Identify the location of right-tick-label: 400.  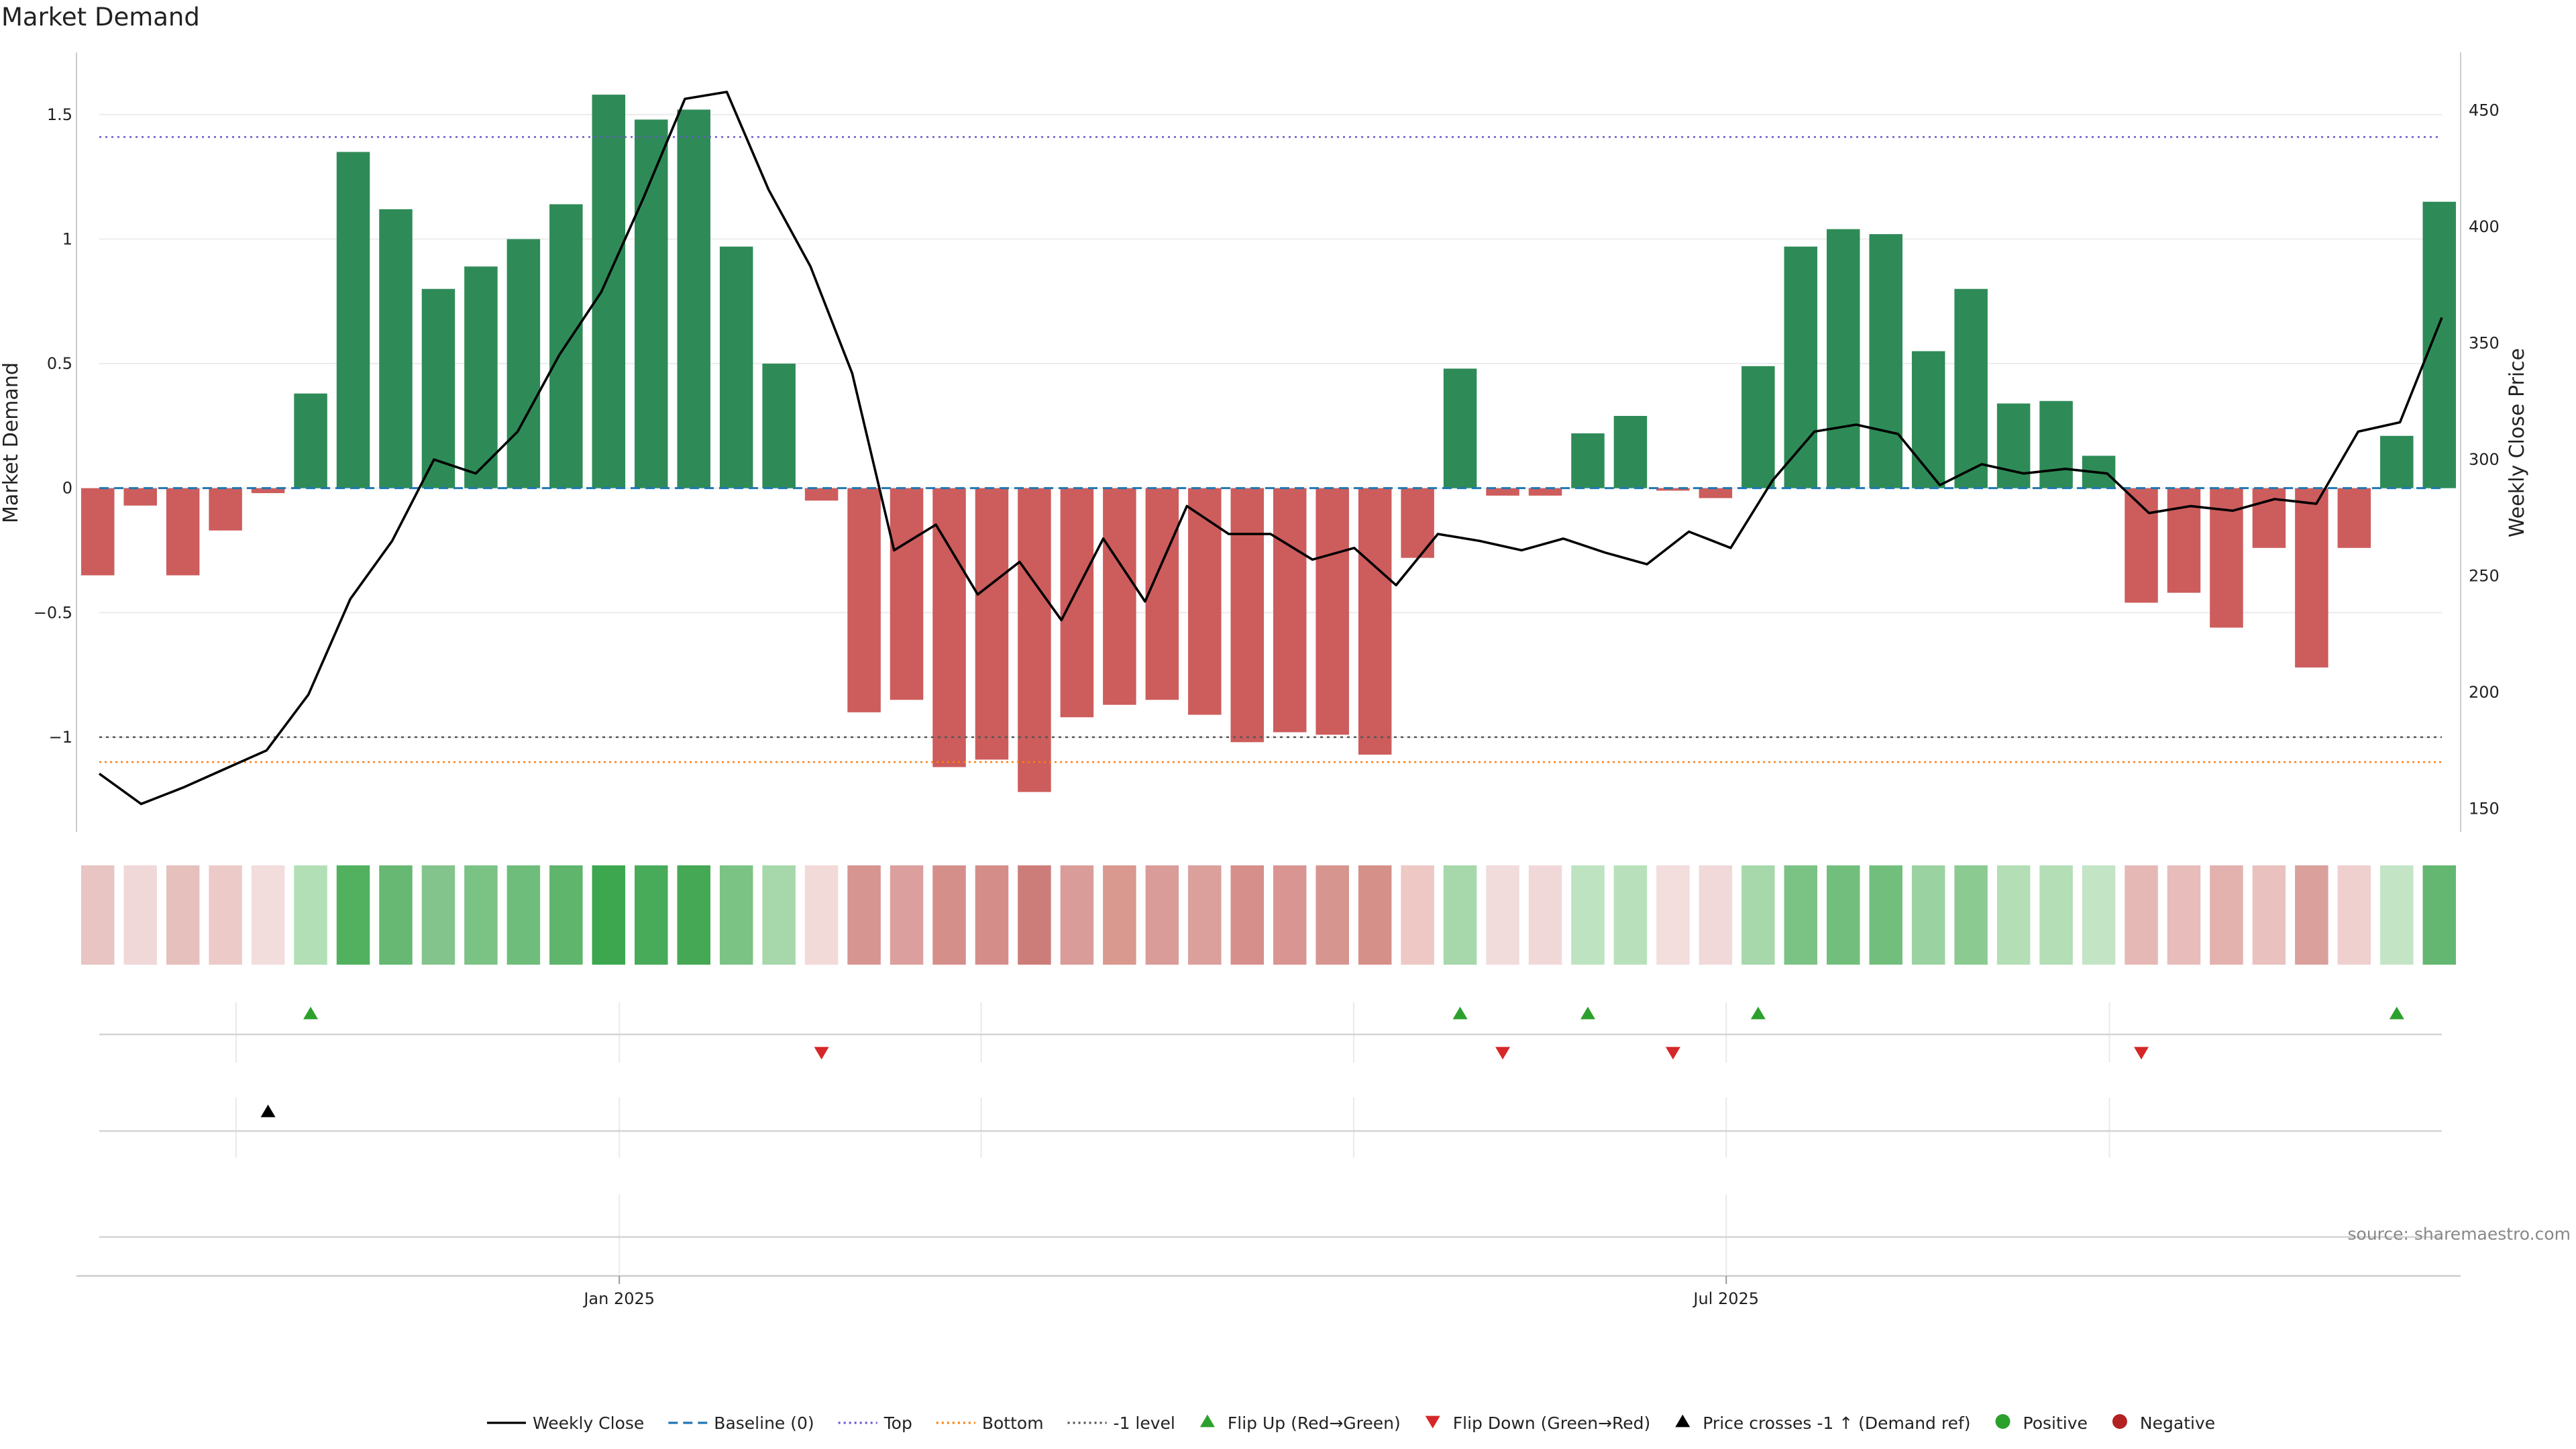
(2484, 226).